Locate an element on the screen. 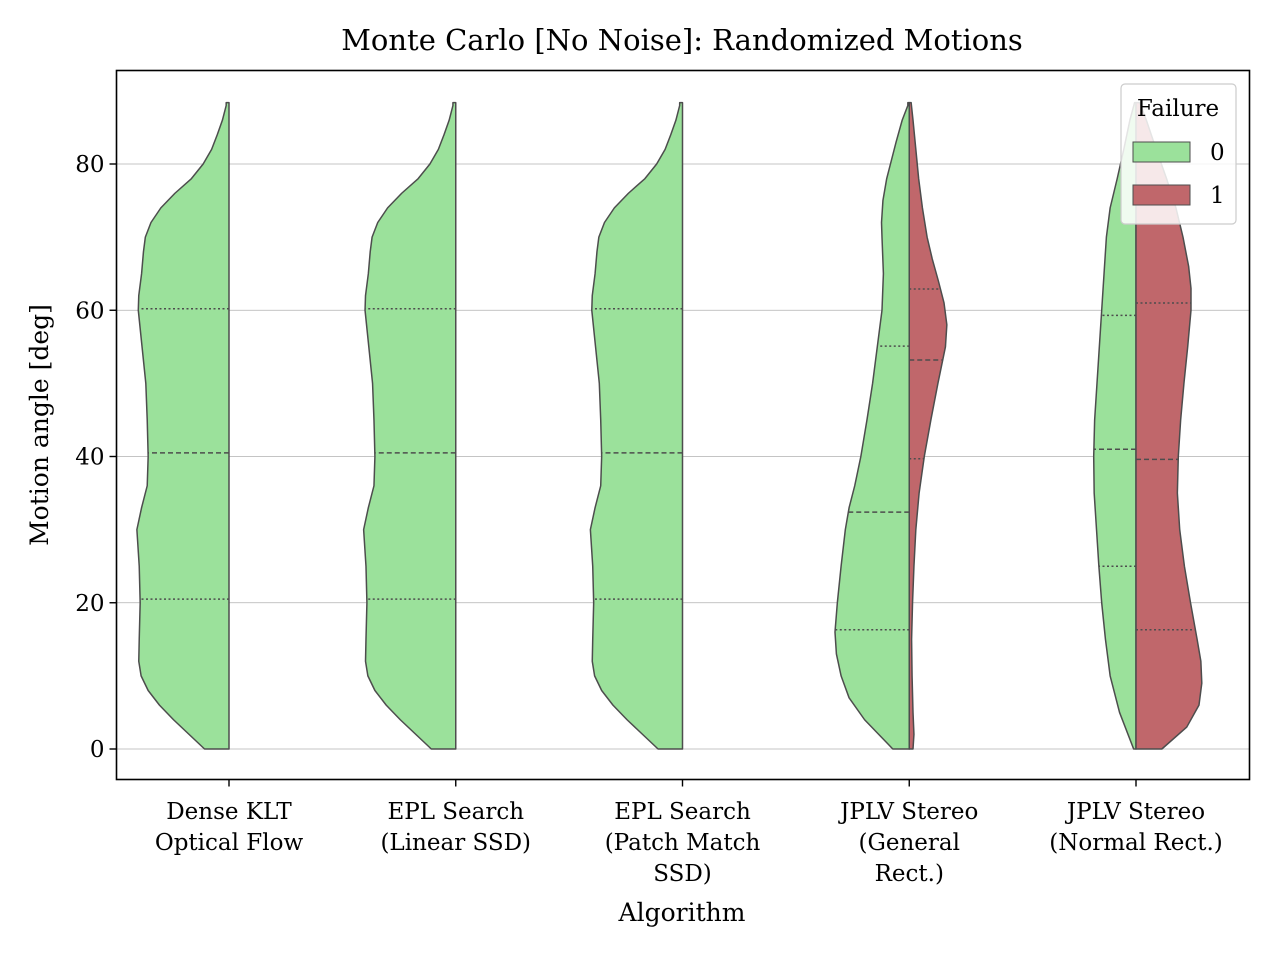 This screenshot has height=960, width=1280. legend: Failure 0 1 is located at coordinates (1178, 154).